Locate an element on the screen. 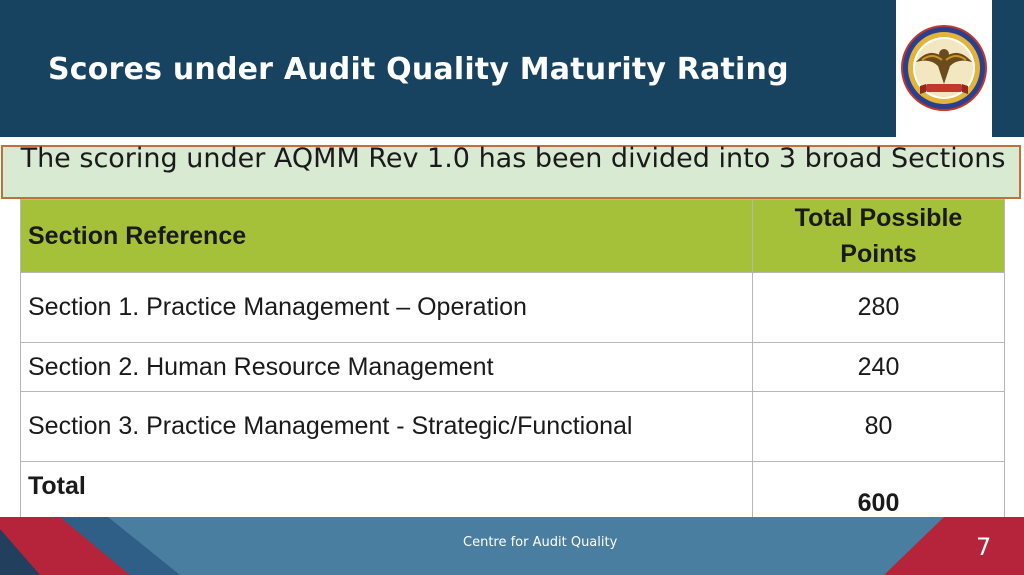 This screenshot has width=1024, height=575. table-row: Section 2. Human Resource Management 240 is located at coordinates (512, 367).